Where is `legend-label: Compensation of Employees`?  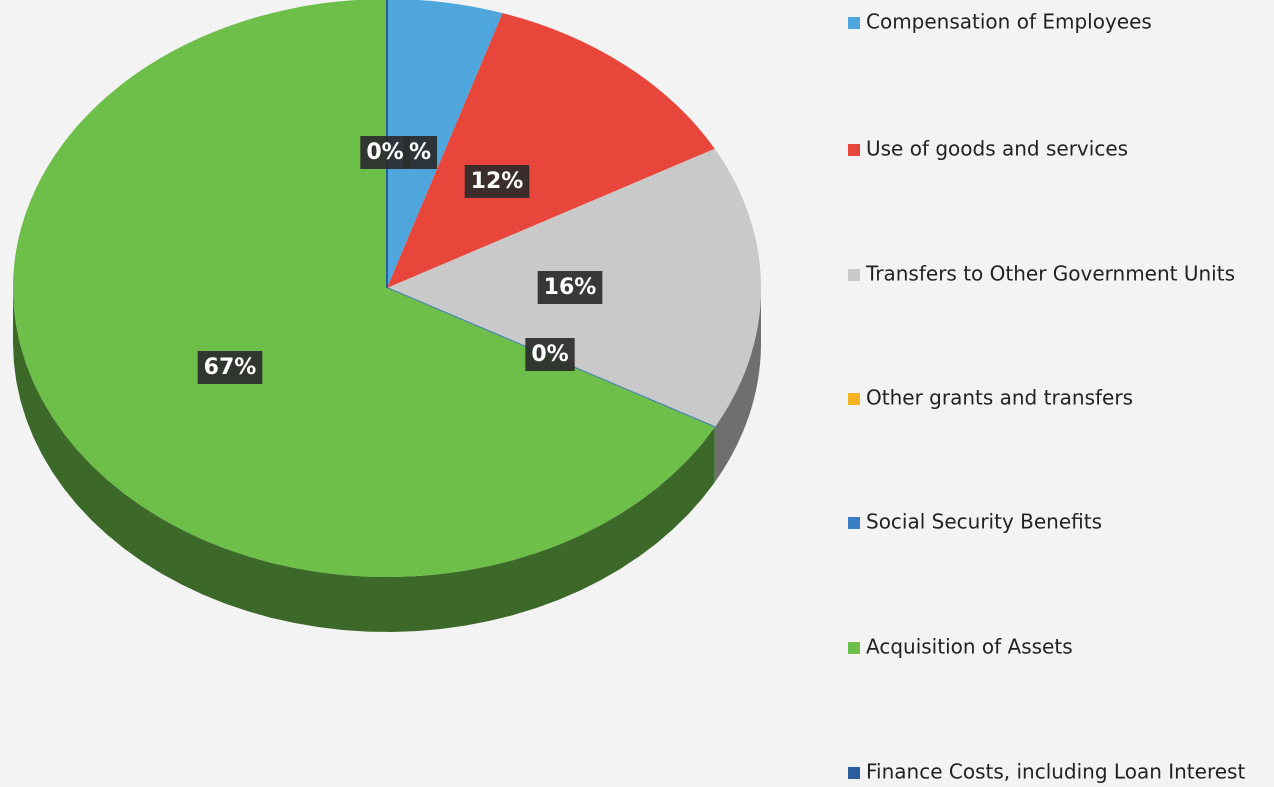 legend-label: Compensation of Employees is located at coordinates (1009, 22).